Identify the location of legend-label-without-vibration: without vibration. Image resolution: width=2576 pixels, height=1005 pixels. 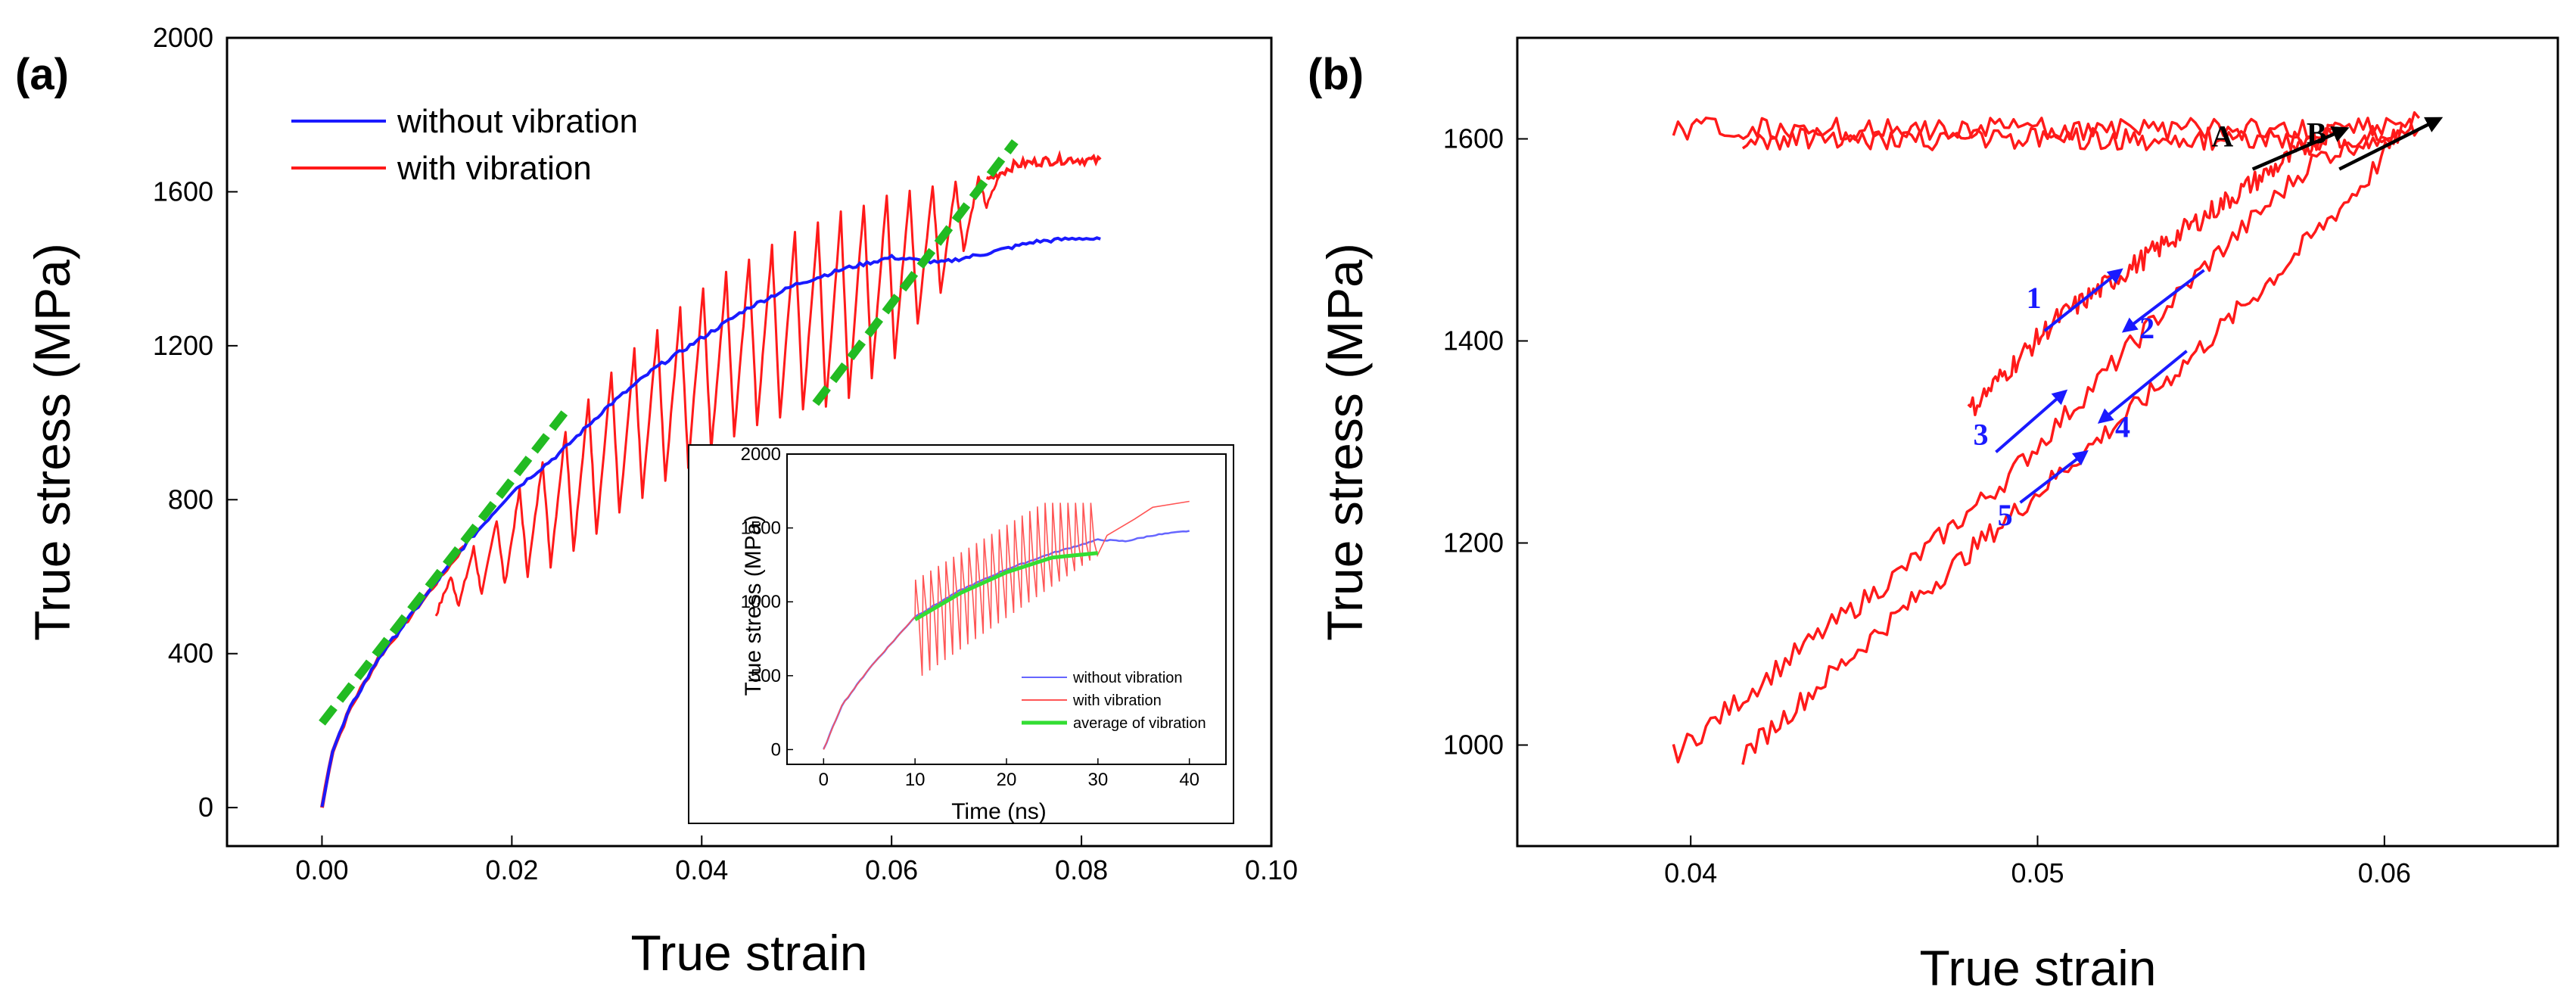
(517, 122).